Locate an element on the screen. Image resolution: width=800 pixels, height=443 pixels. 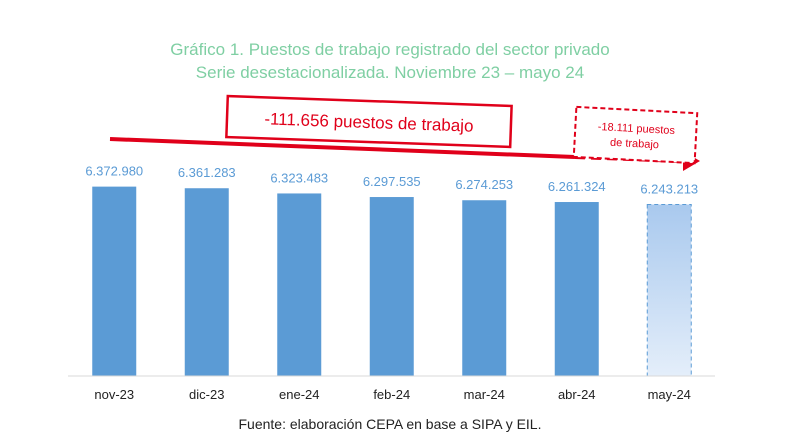
data-label: 6.323.483 is located at coordinates (299, 177).